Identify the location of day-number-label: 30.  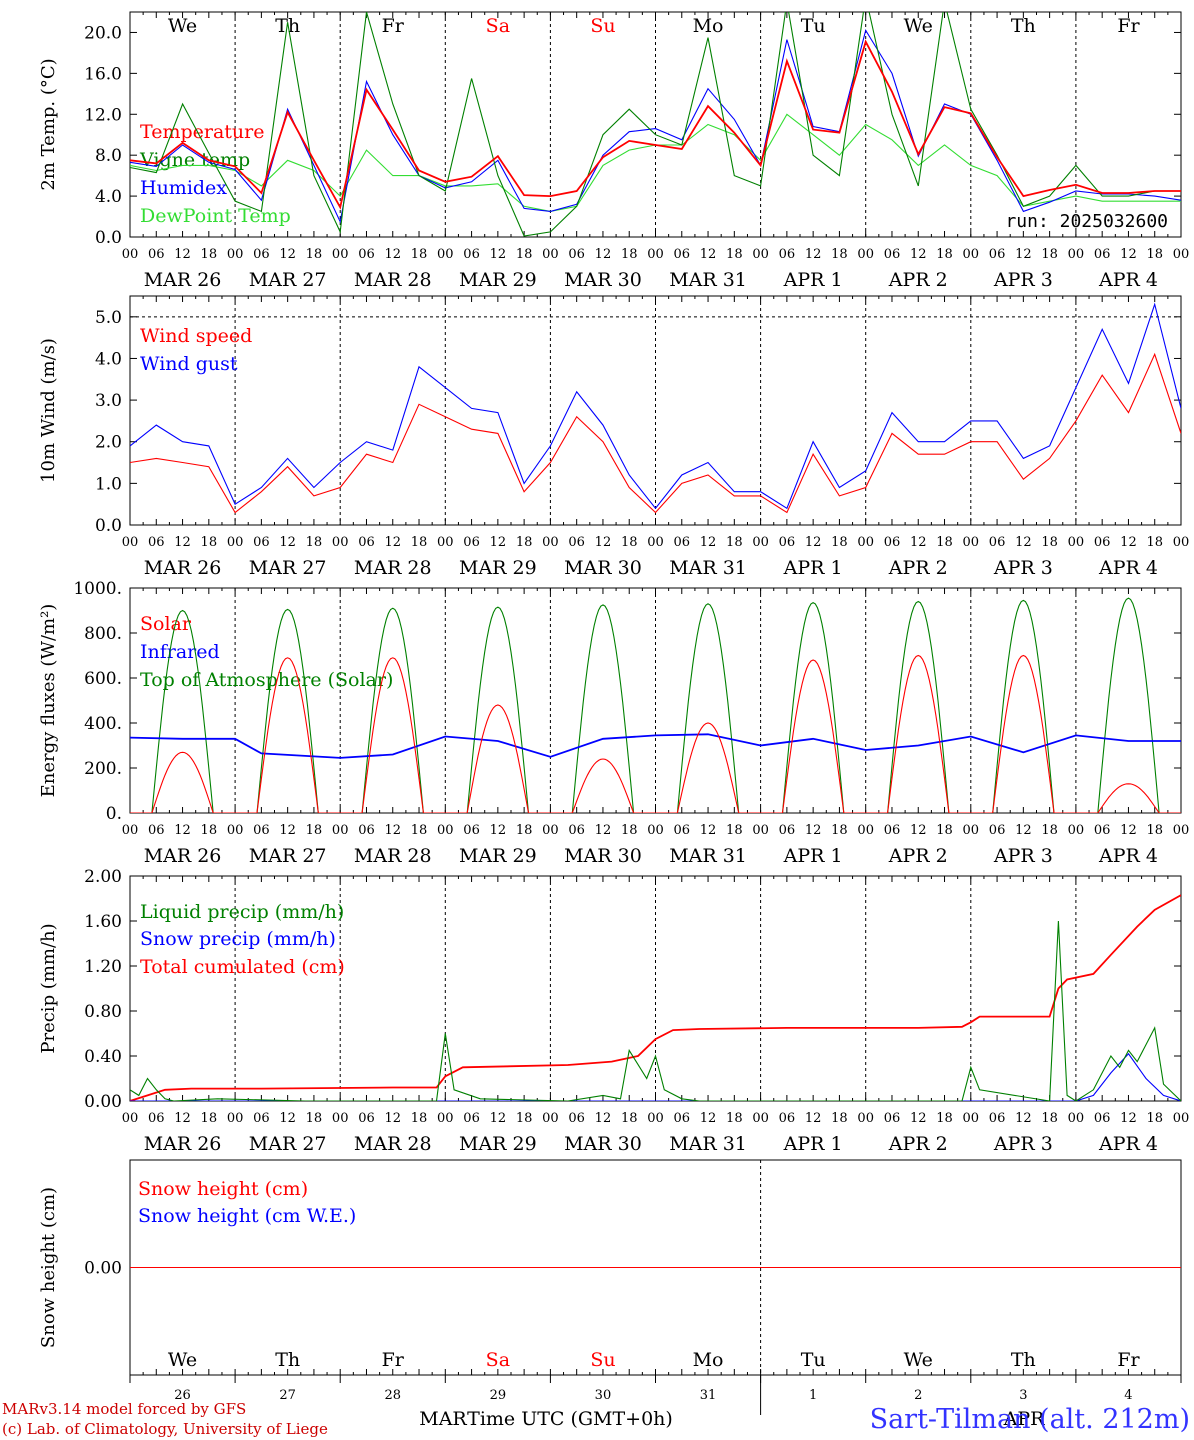
(603, 1395).